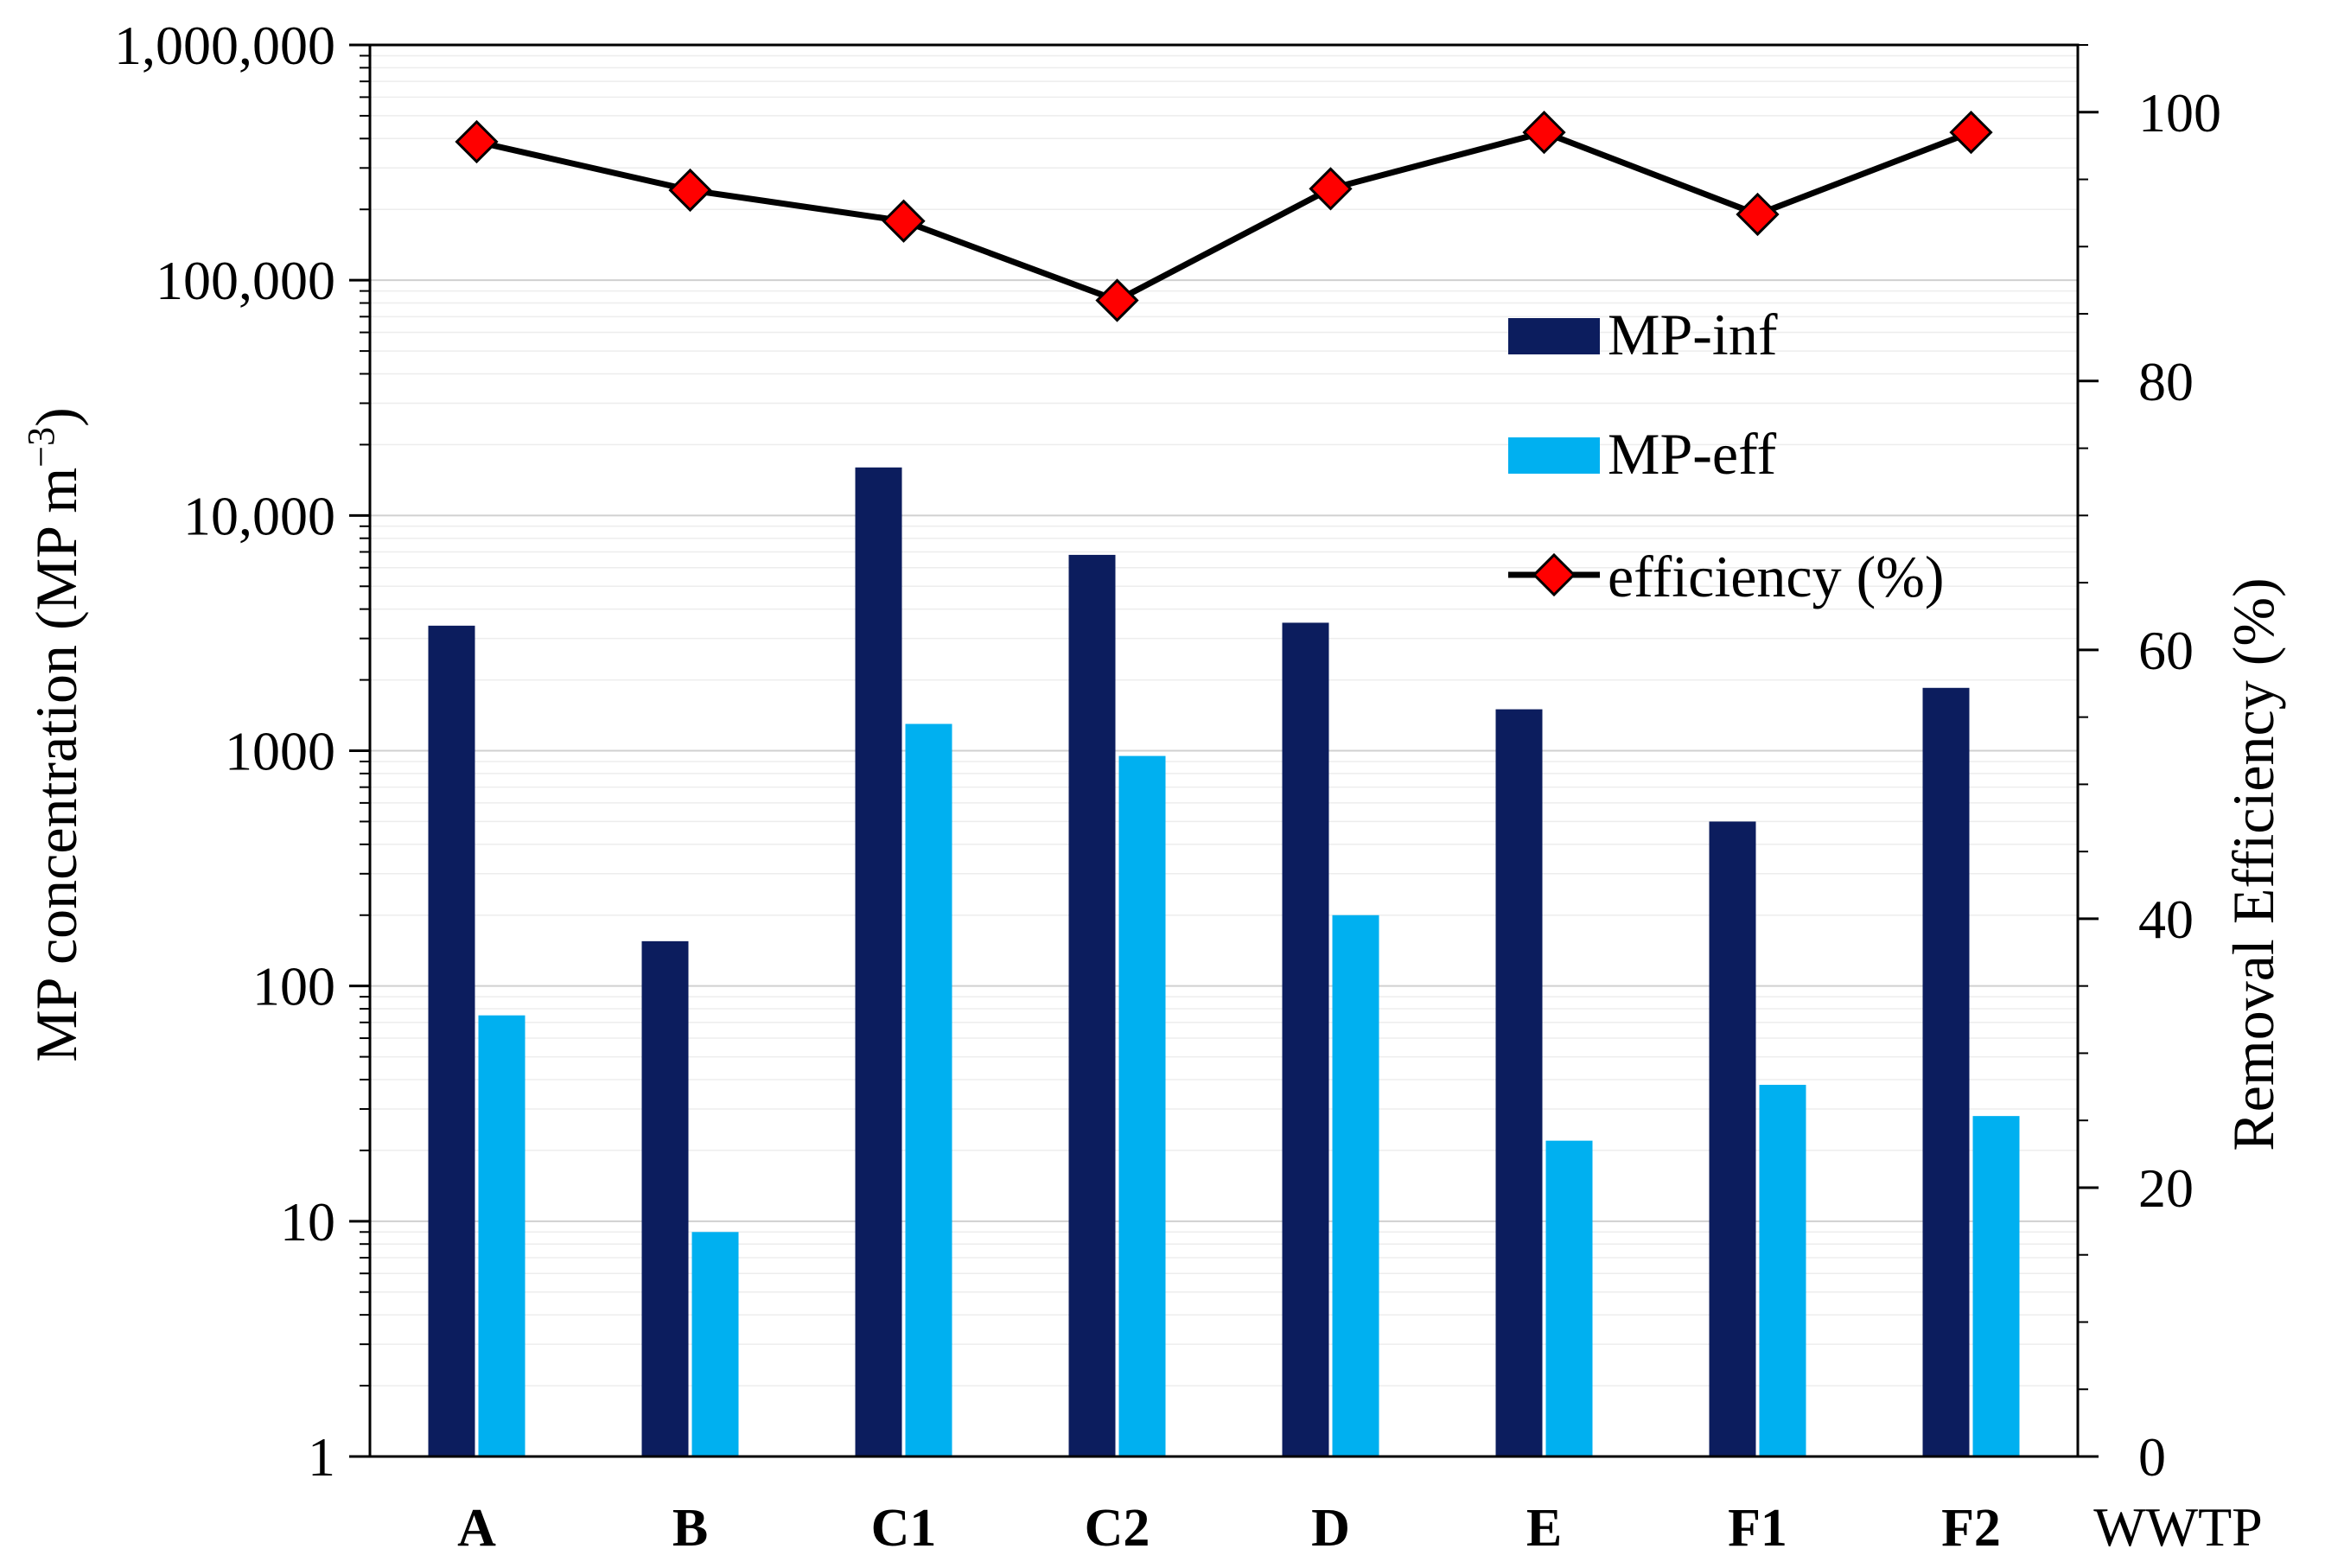  I want to click on x-tick-label: B, so click(690, 1528).